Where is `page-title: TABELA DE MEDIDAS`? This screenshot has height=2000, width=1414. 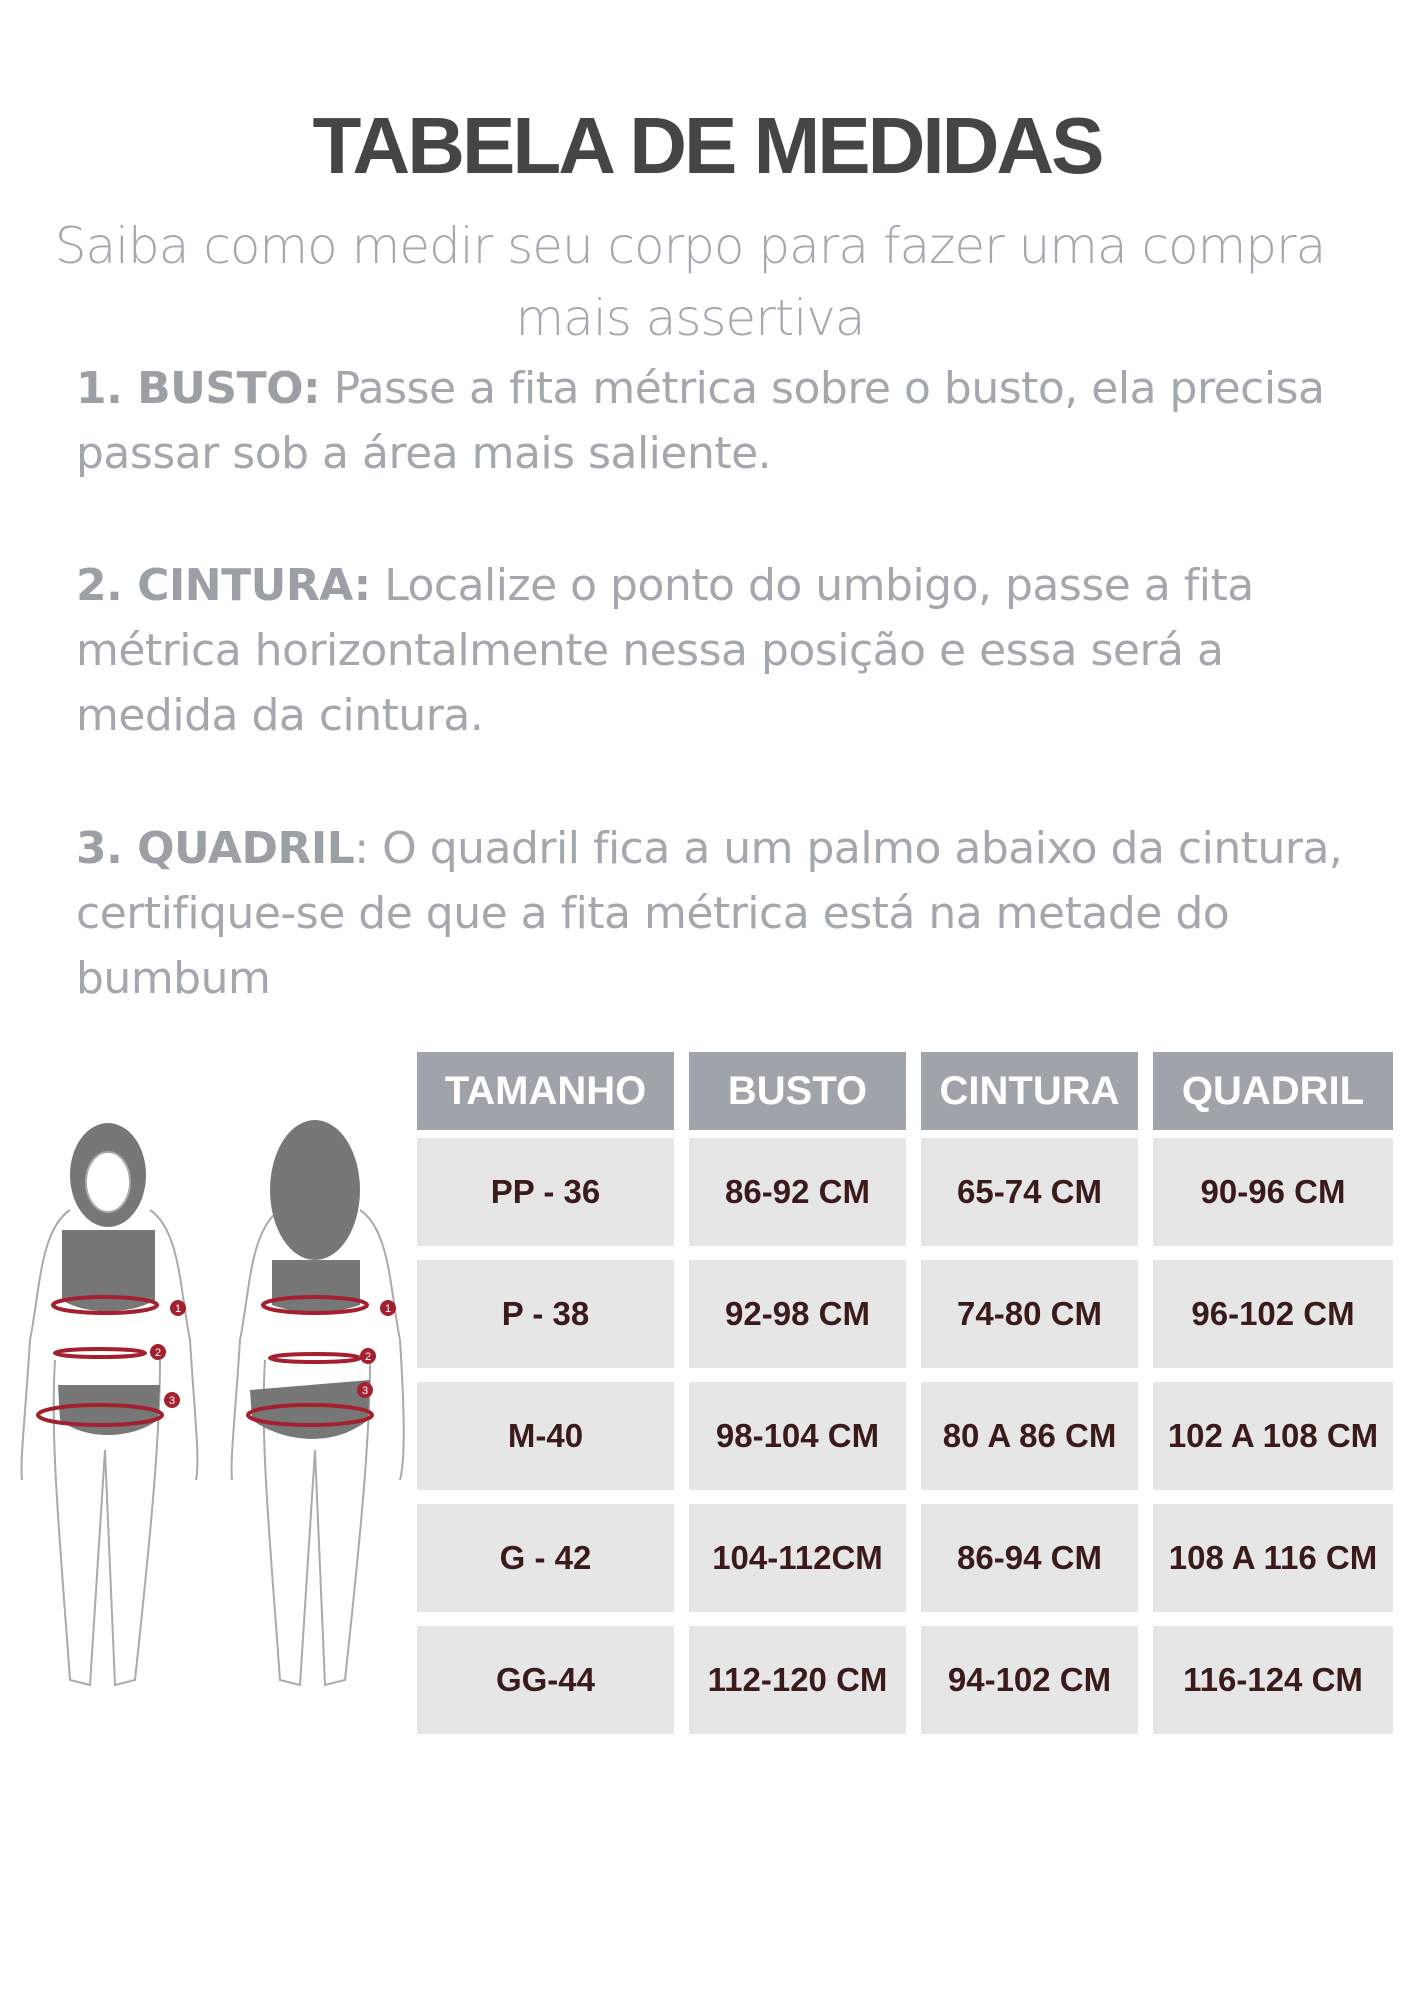 page-title: TABELA DE MEDIDAS is located at coordinates (708, 145).